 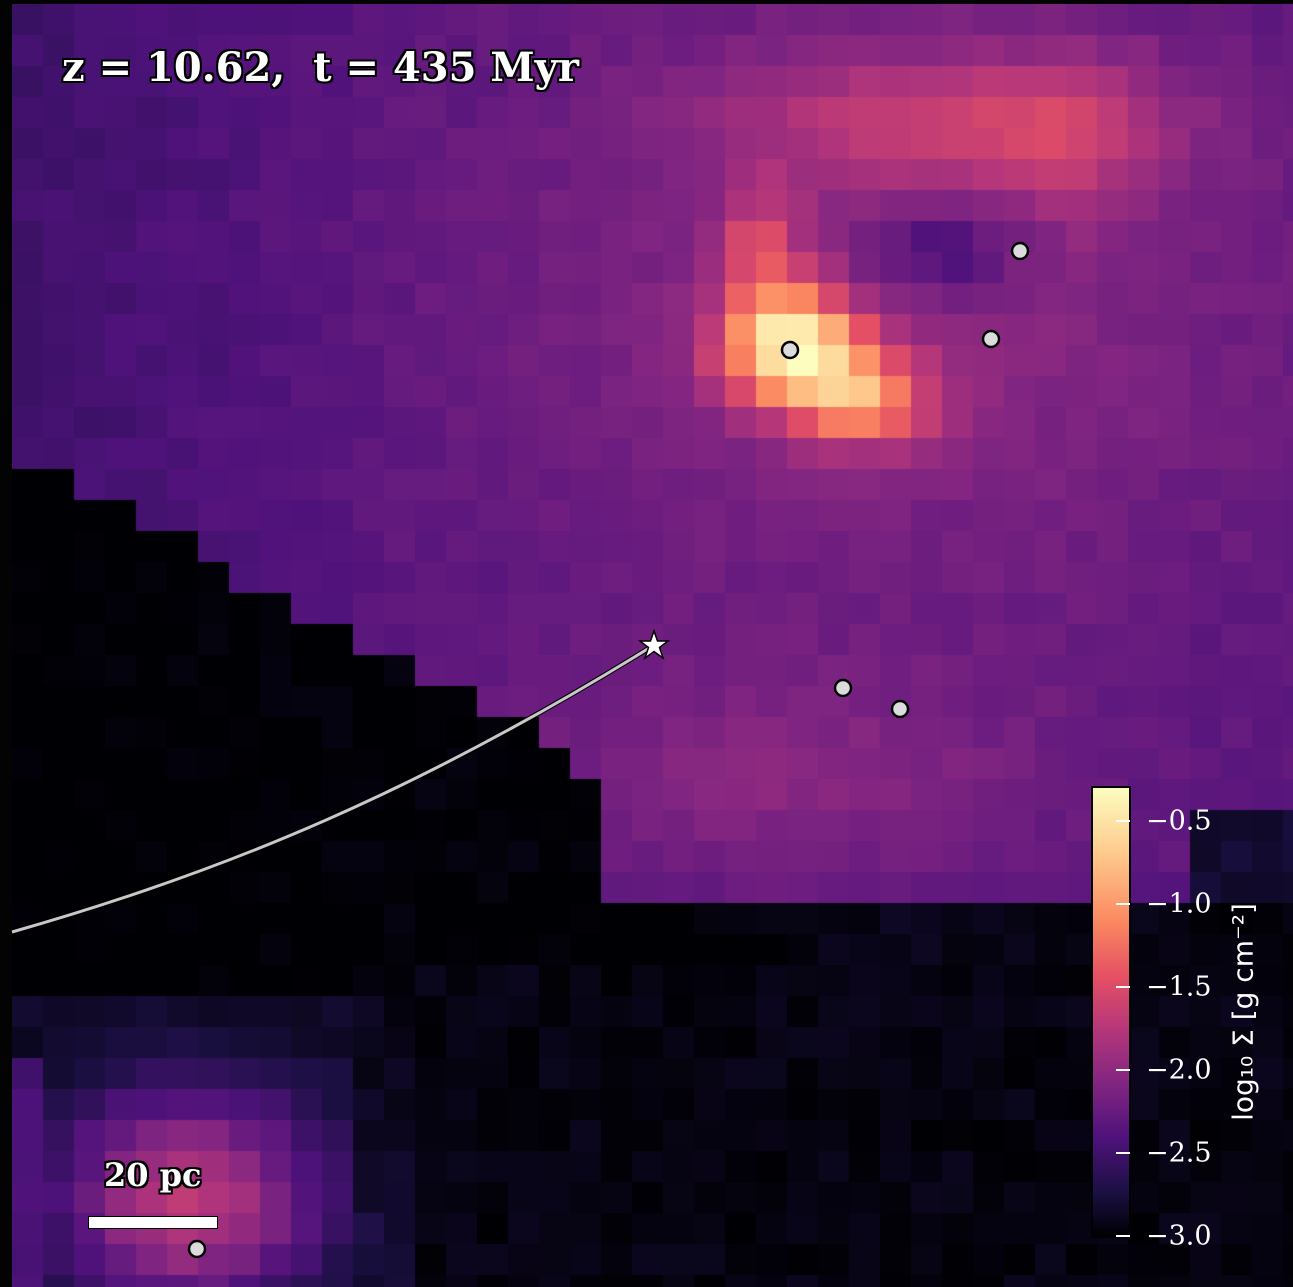 What do you see at coordinates (1179, 1153) in the screenshot?
I see `colorbar-tick-label: −2.5` at bounding box center [1179, 1153].